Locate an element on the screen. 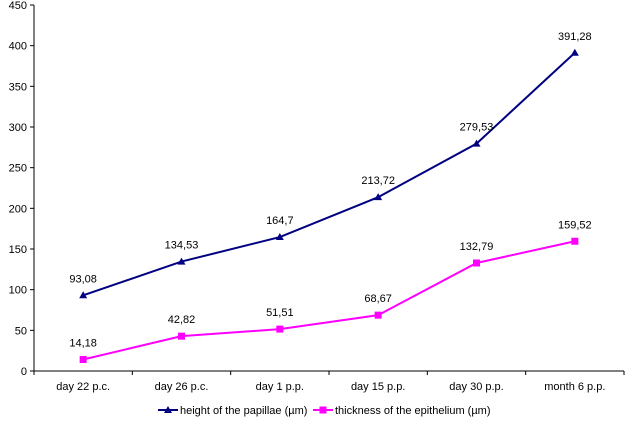 The height and width of the screenshot is (424, 628). data-label: 132,79 is located at coordinates (477, 247).